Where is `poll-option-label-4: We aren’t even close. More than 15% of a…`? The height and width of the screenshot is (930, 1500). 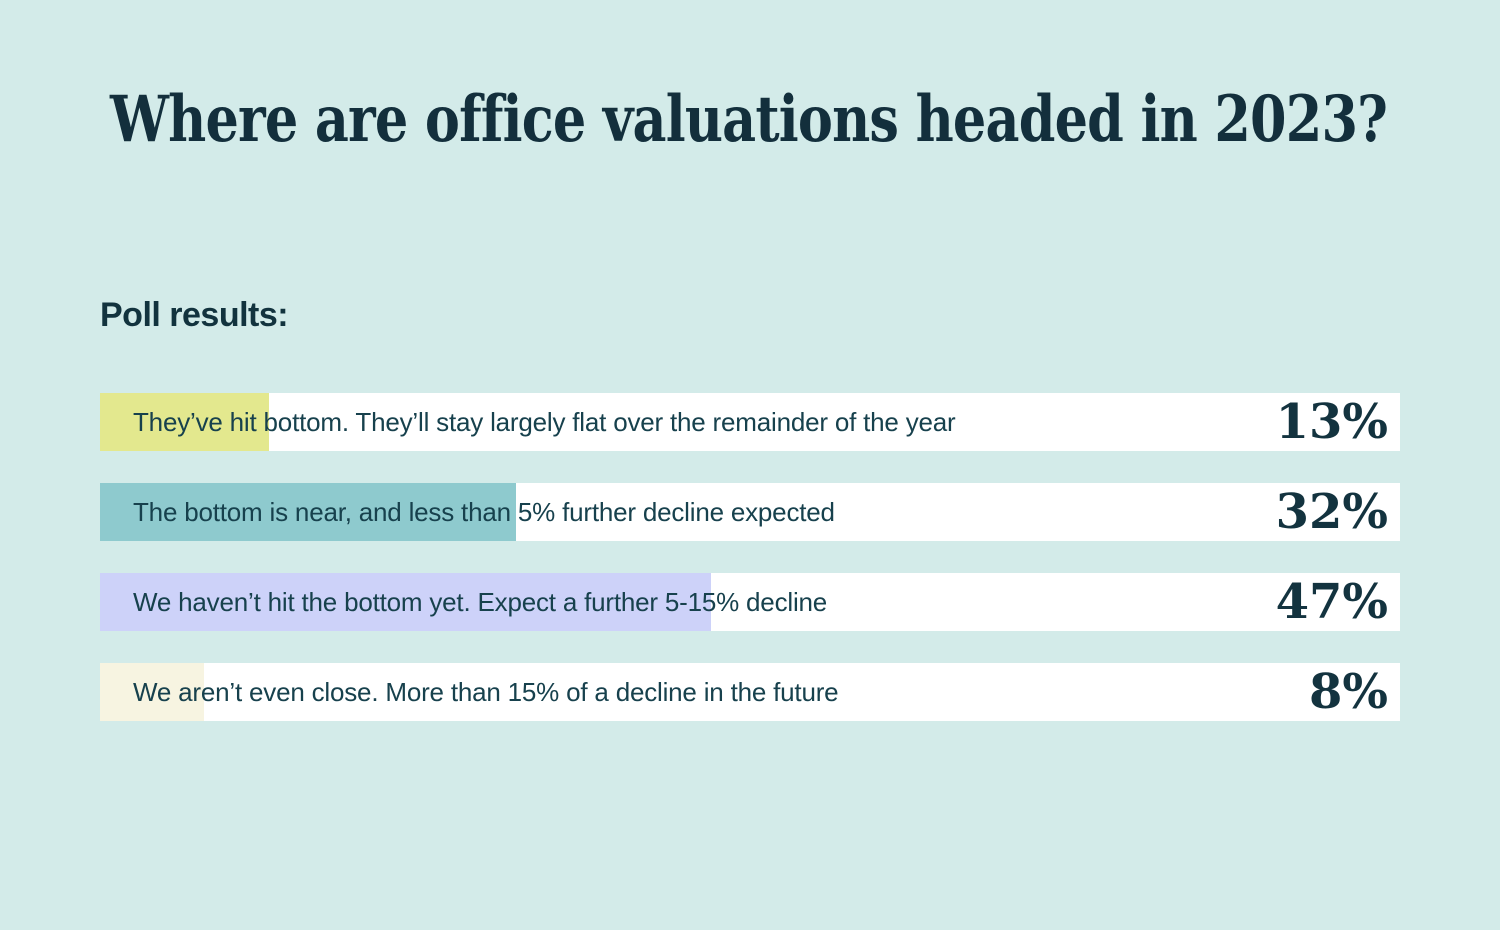
poll-option-label-4: We aren’t even close. More than 15% of a… is located at coordinates (486, 691).